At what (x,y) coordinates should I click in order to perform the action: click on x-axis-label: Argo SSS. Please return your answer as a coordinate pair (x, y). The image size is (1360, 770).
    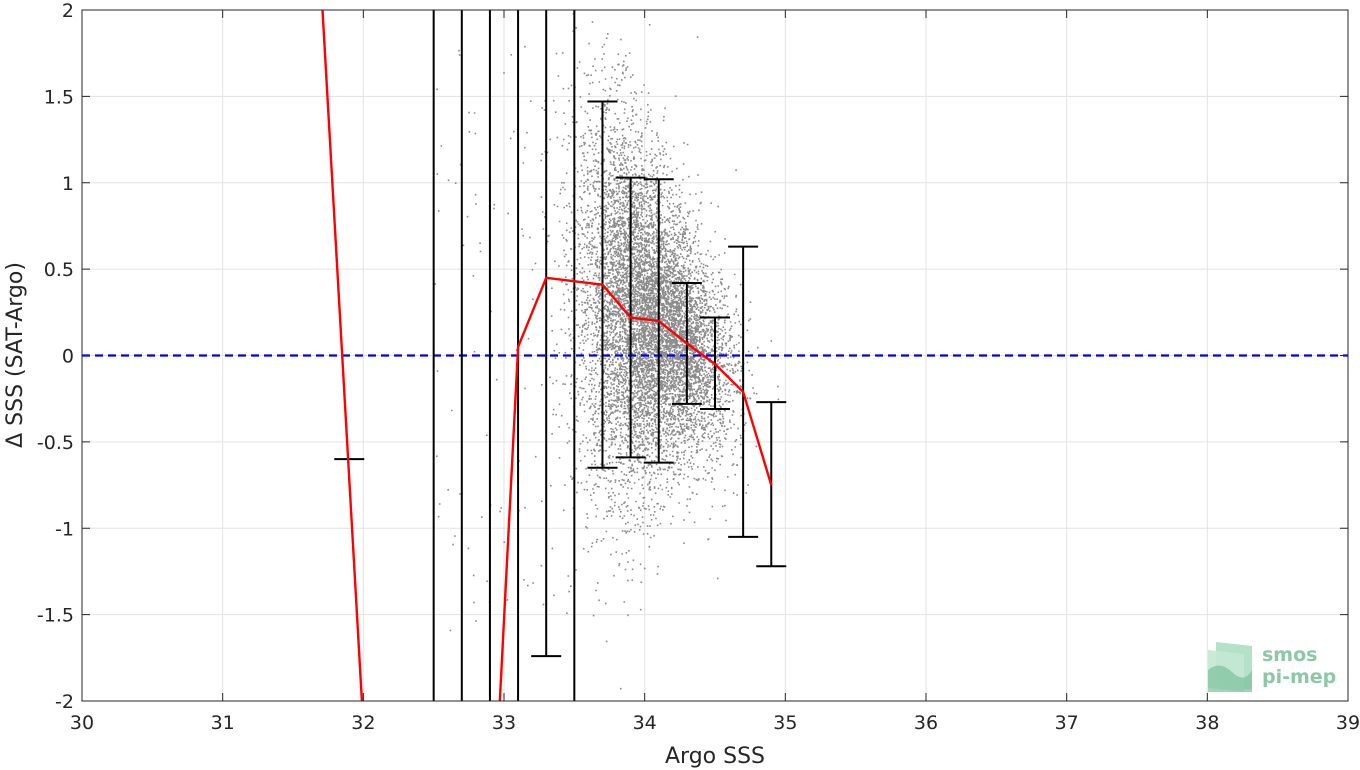
    Looking at the image, I should click on (715, 756).